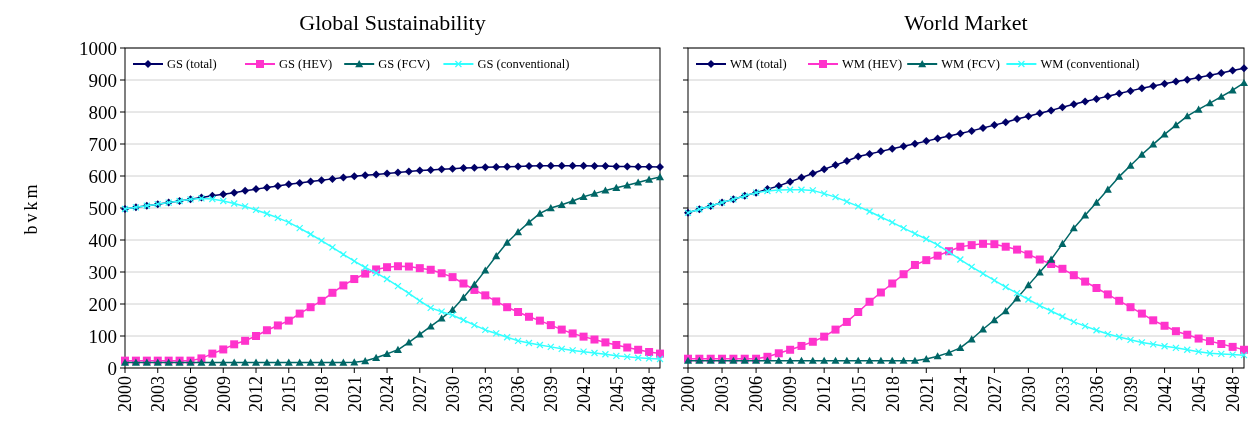 The image size is (1252, 447). I want to click on y-tick-label: 500, so click(102, 208).